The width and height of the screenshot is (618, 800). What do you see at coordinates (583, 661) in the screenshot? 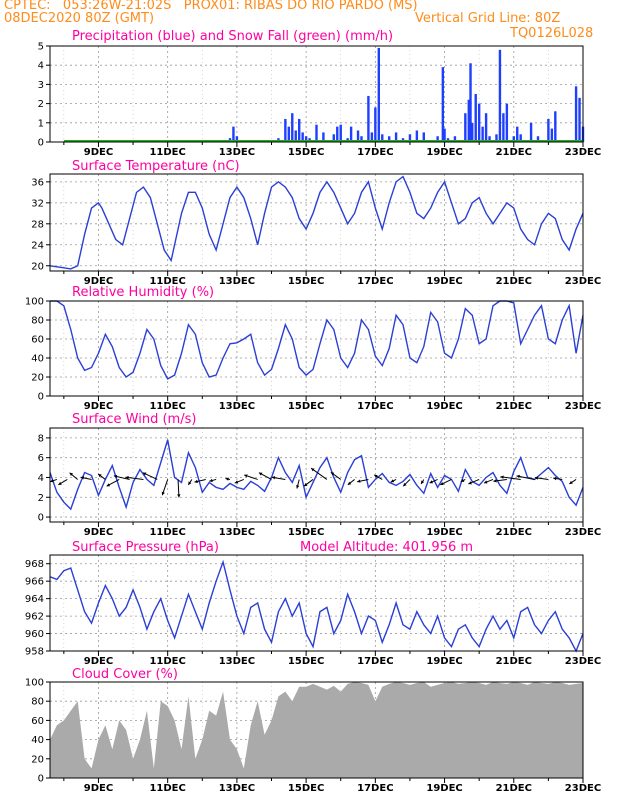
I see `pres-xtick-label: 23DEC` at bounding box center [583, 661].